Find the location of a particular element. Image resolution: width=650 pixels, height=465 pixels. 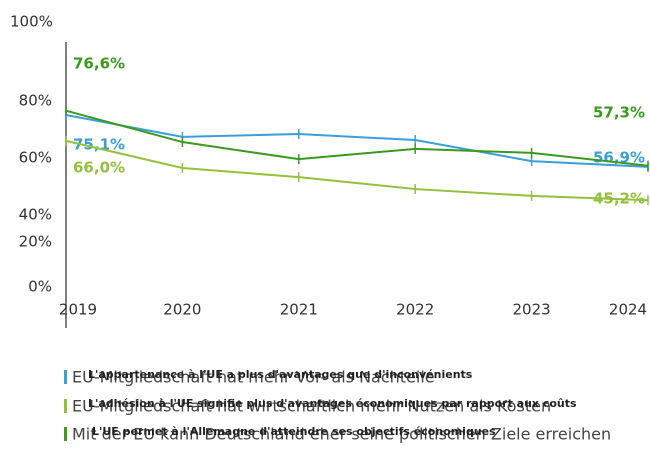

y-tick-label: 40% is located at coordinates (35, 215).